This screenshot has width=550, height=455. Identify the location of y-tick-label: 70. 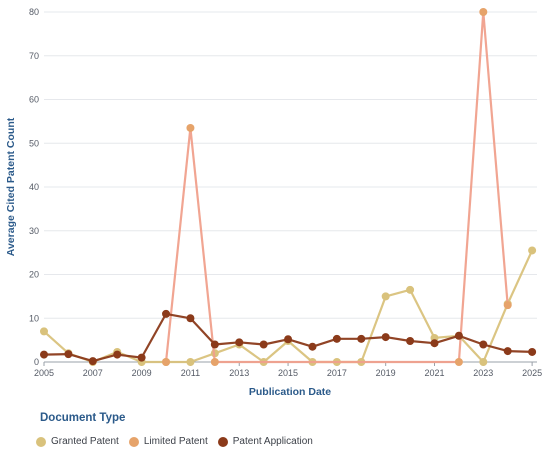
(34, 56).